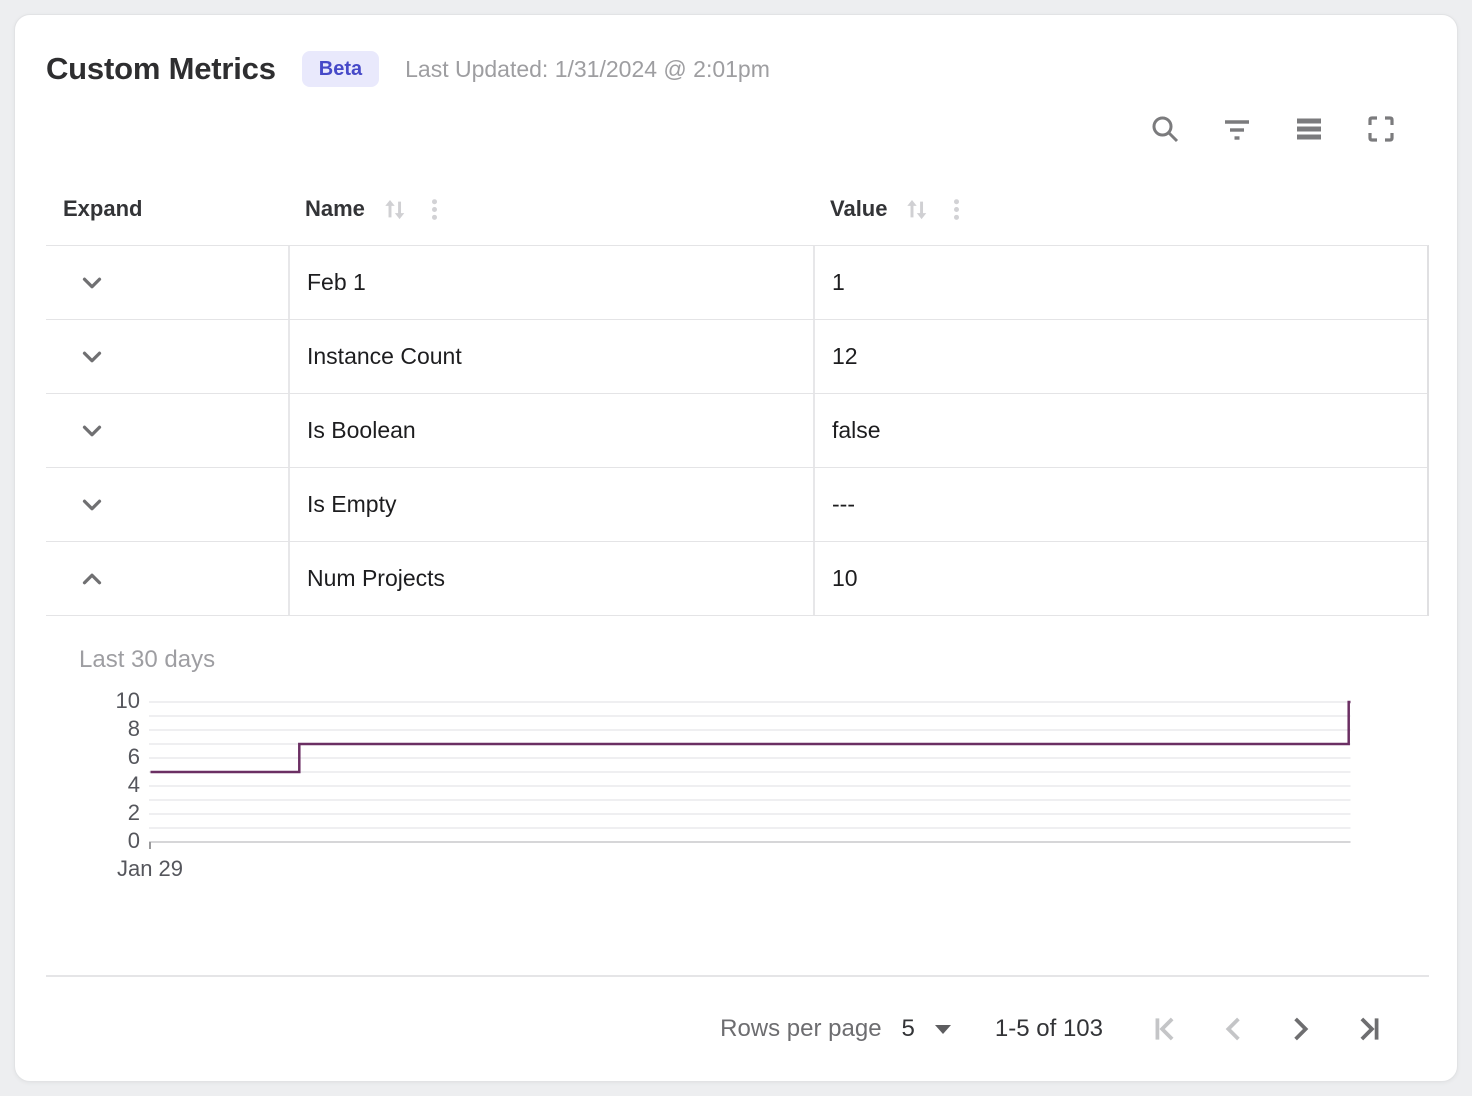 This screenshot has width=1472, height=1096. I want to click on chart-plot-svg, so click(750, 774).